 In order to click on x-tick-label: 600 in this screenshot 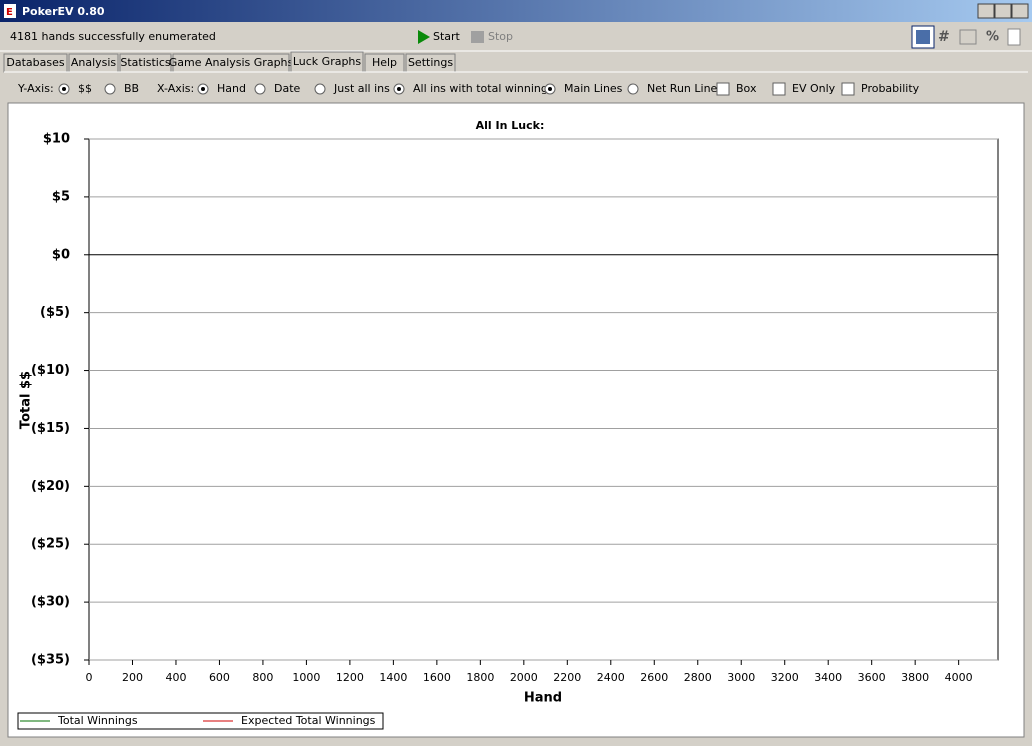, I will do `click(219, 677)`.